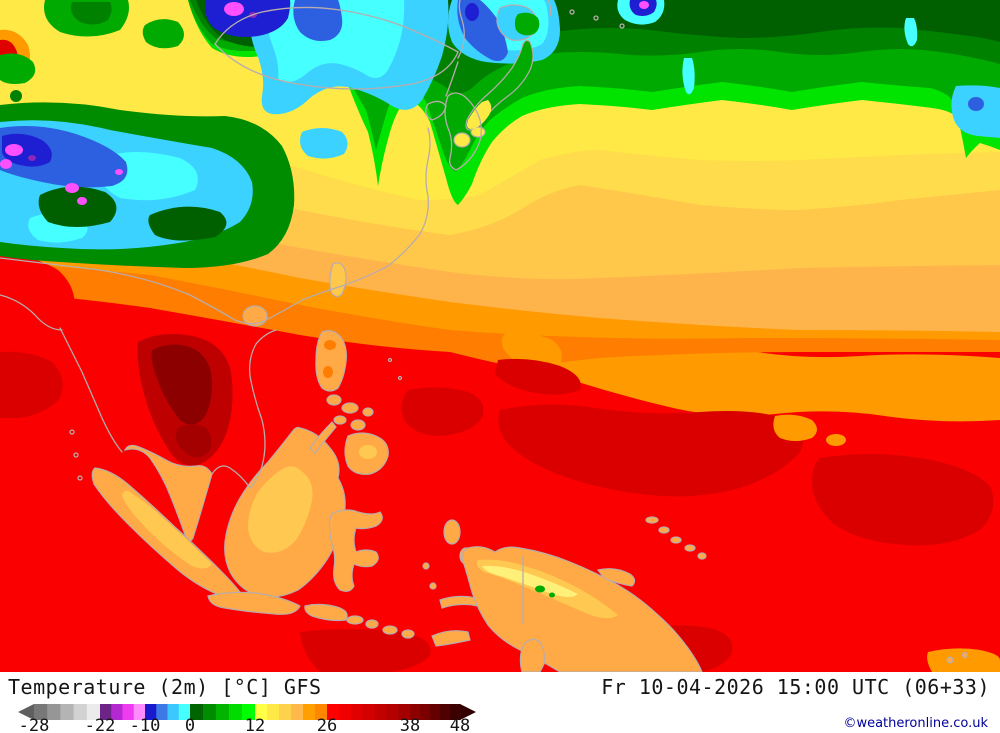 The width and height of the screenshot is (1000, 733). What do you see at coordinates (452, 532) in the screenshot?
I see `island-halmahera` at bounding box center [452, 532].